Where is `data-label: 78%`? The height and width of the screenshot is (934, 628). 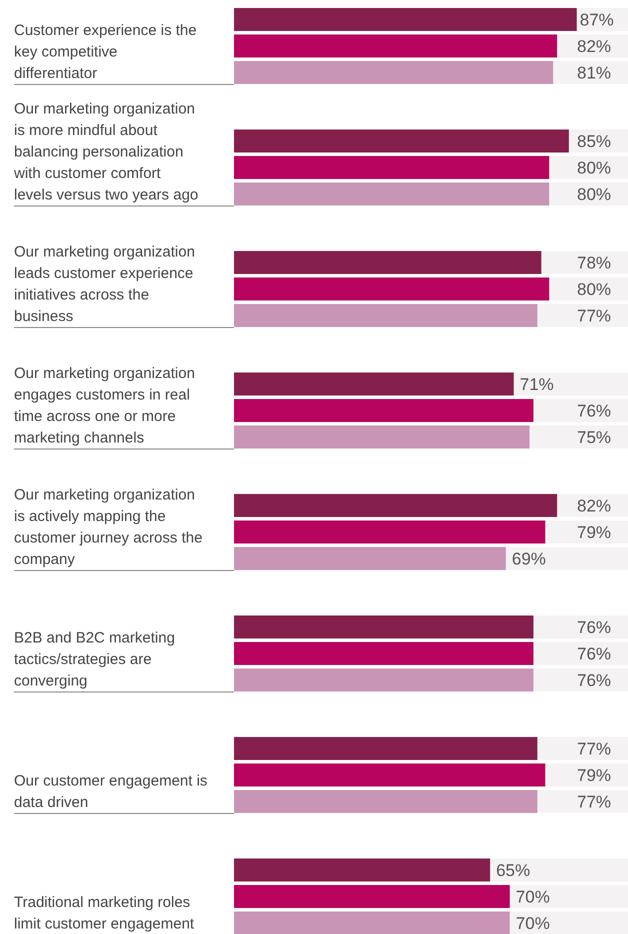
data-label: 78% is located at coordinates (594, 262).